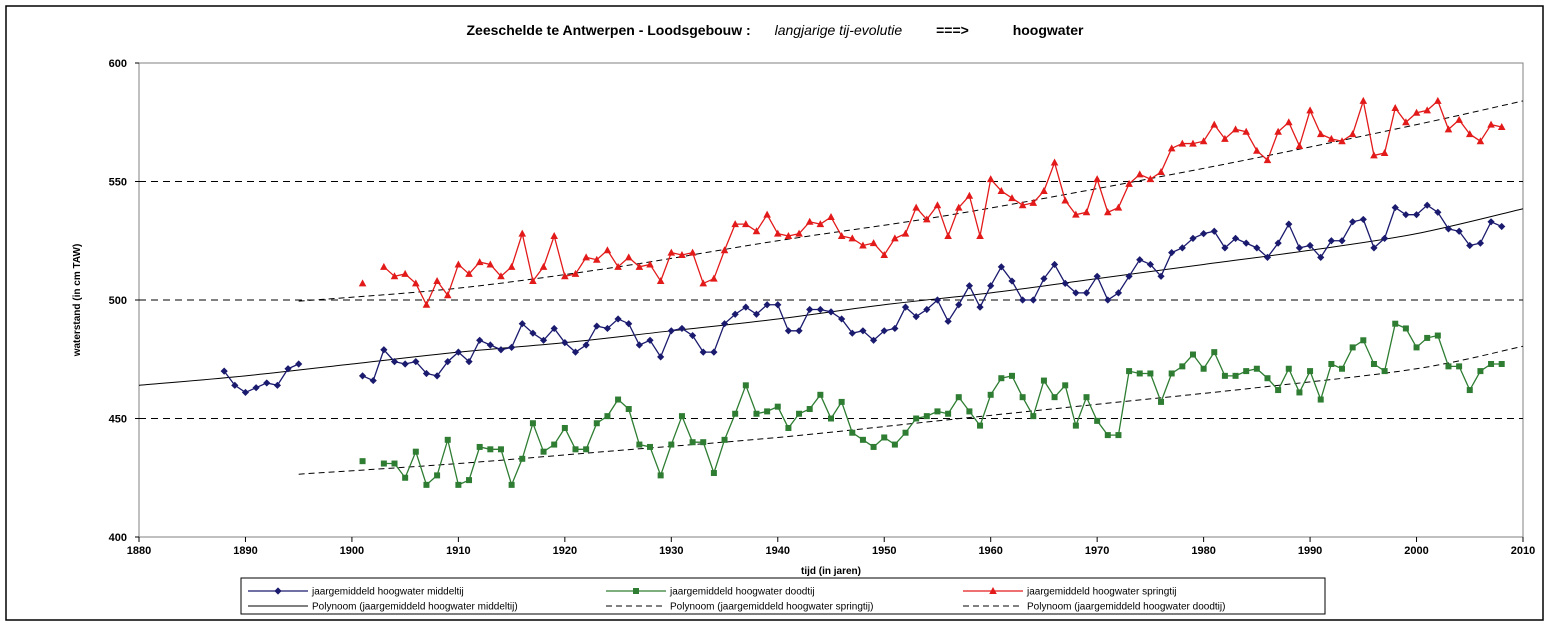 This screenshot has width=1551, height=627. I want to click on series-2-point-1962, so click(1012, 198).